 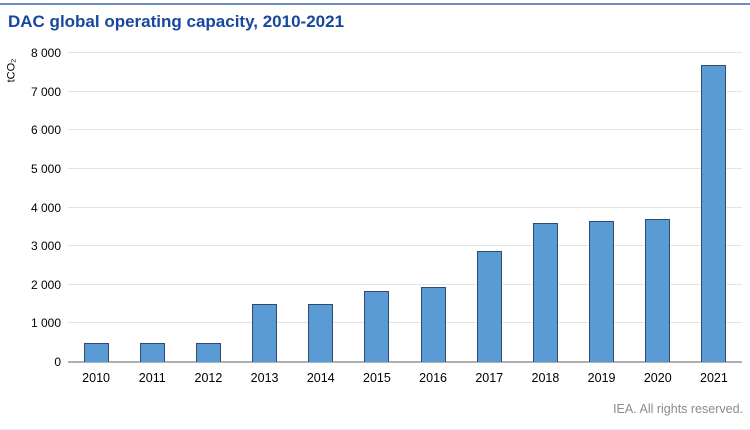 I want to click on bar-2010, so click(x=96, y=352).